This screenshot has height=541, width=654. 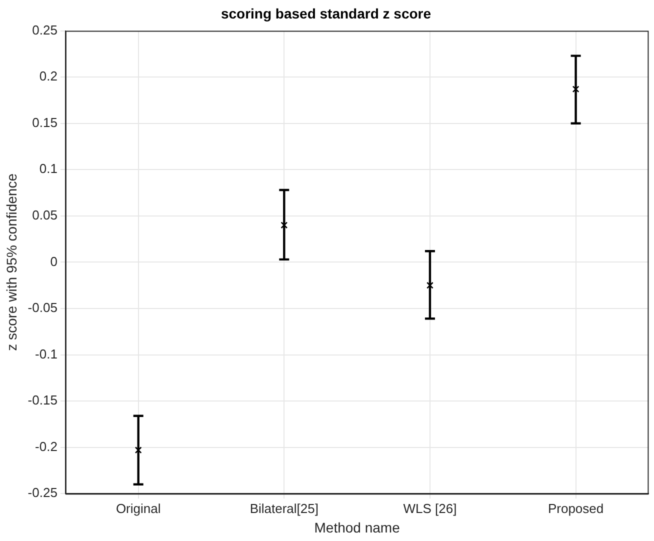 What do you see at coordinates (43, 400) in the screenshot?
I see `y-tick-label: -0.15` at bounding box center [43, 400].